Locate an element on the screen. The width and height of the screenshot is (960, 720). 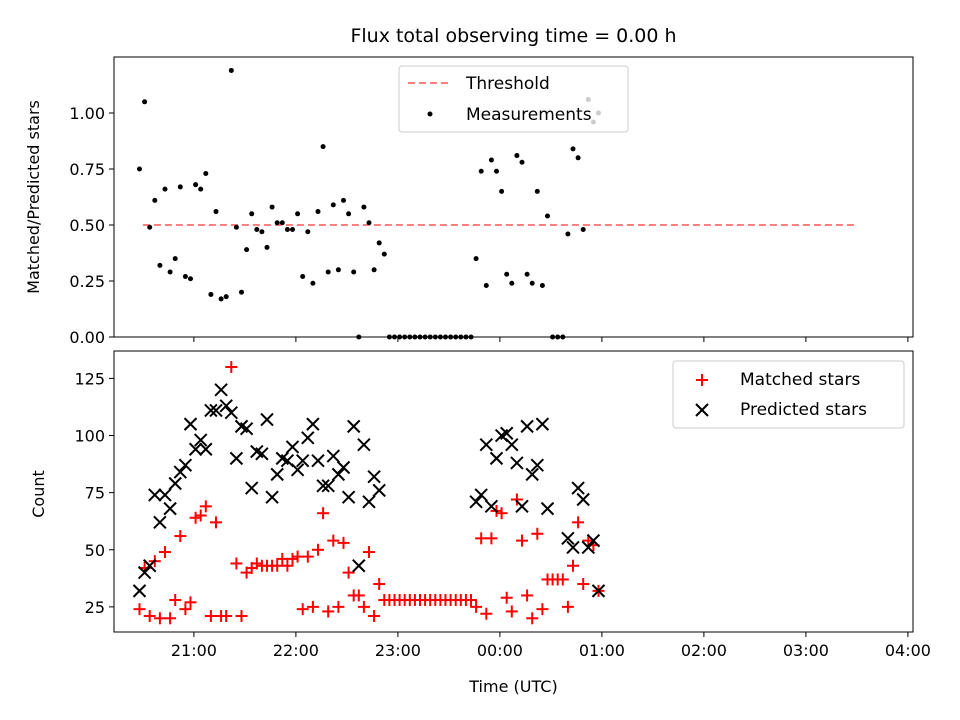
bottom-y-tick-label: 25 is located at coordinates (95, 607).